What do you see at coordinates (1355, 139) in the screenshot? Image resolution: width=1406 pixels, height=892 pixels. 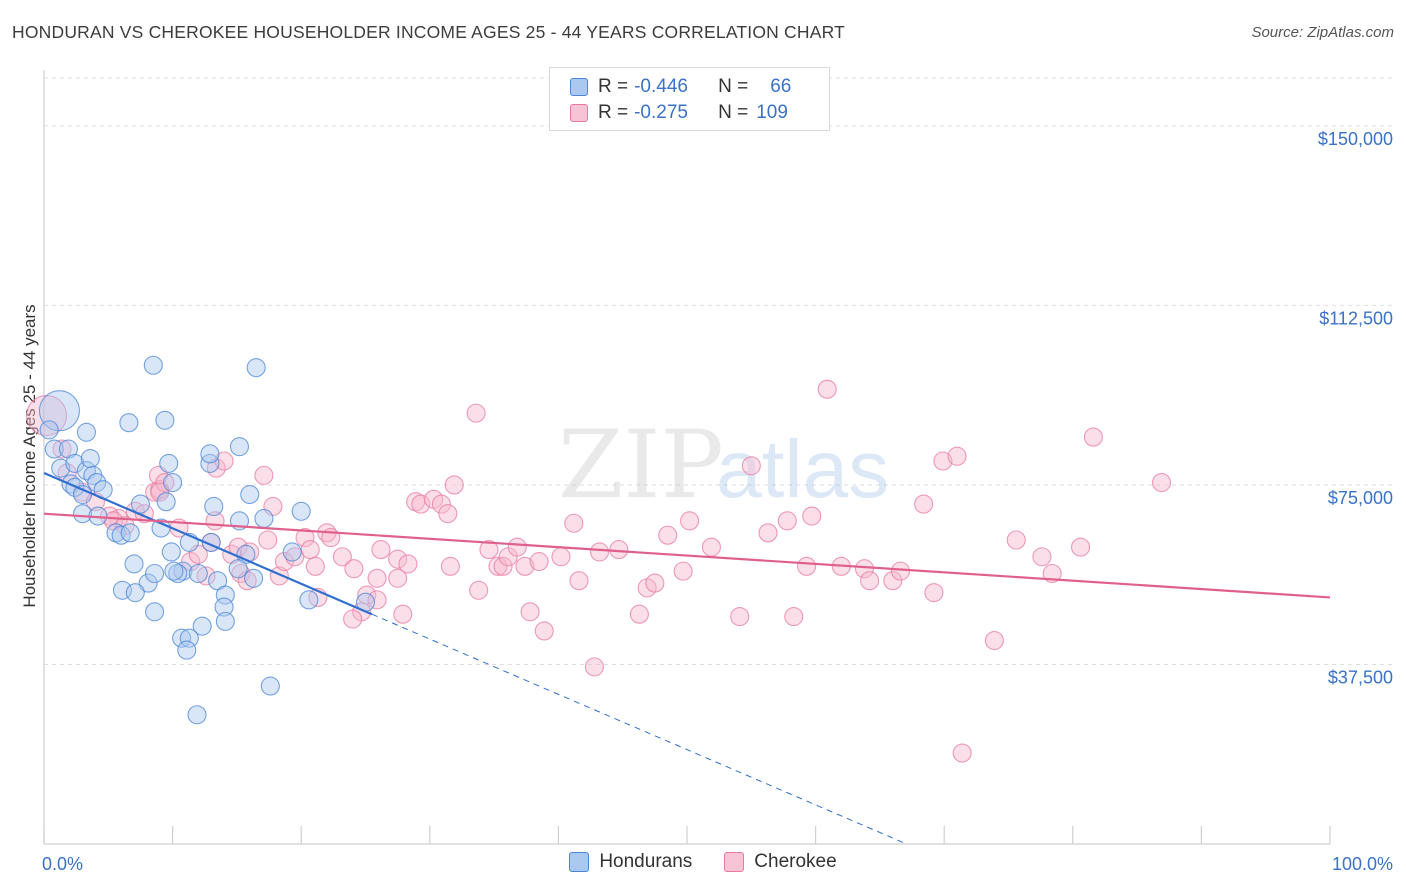 I see `y-tick-label: $150,000` at bounding box center [1355, 139].